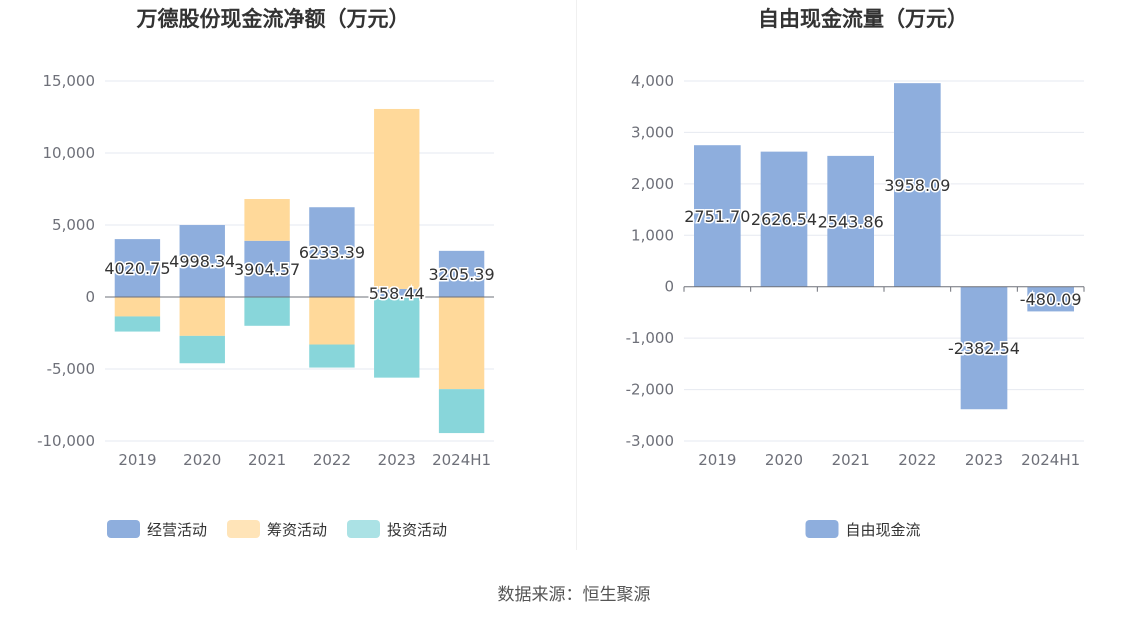 This screenshot has width=1148, height=619. What do you see at coordinates (273, 19) in the screenshot?
I see `chart-title: 万德股份现金流净额（万元）` at bounding box center [273, 19].